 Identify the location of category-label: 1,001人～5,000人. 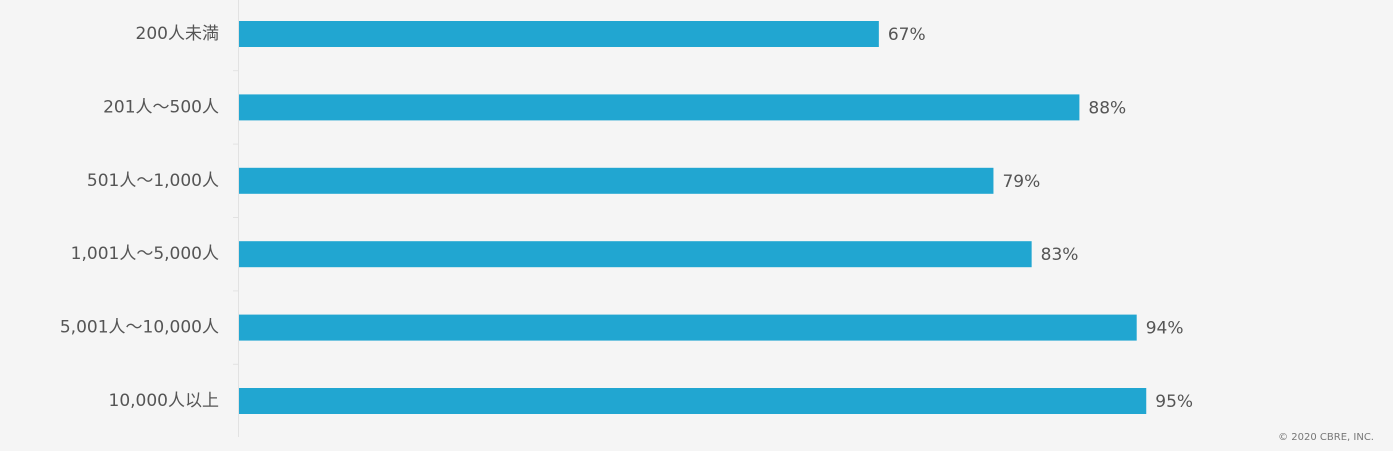
(145, 254).